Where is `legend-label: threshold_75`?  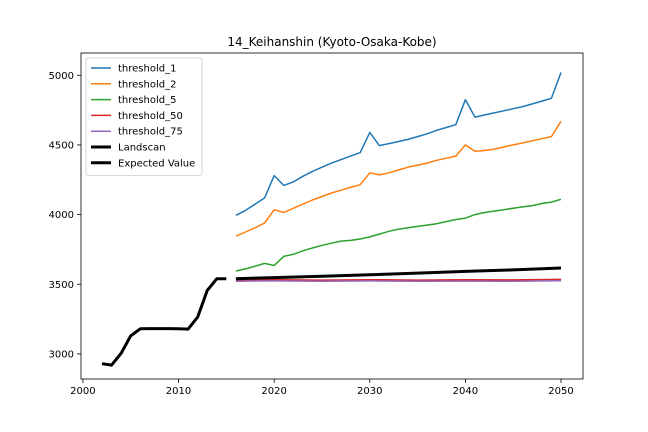 legend-label: threshold_75 is located at coordinates (150, 132).